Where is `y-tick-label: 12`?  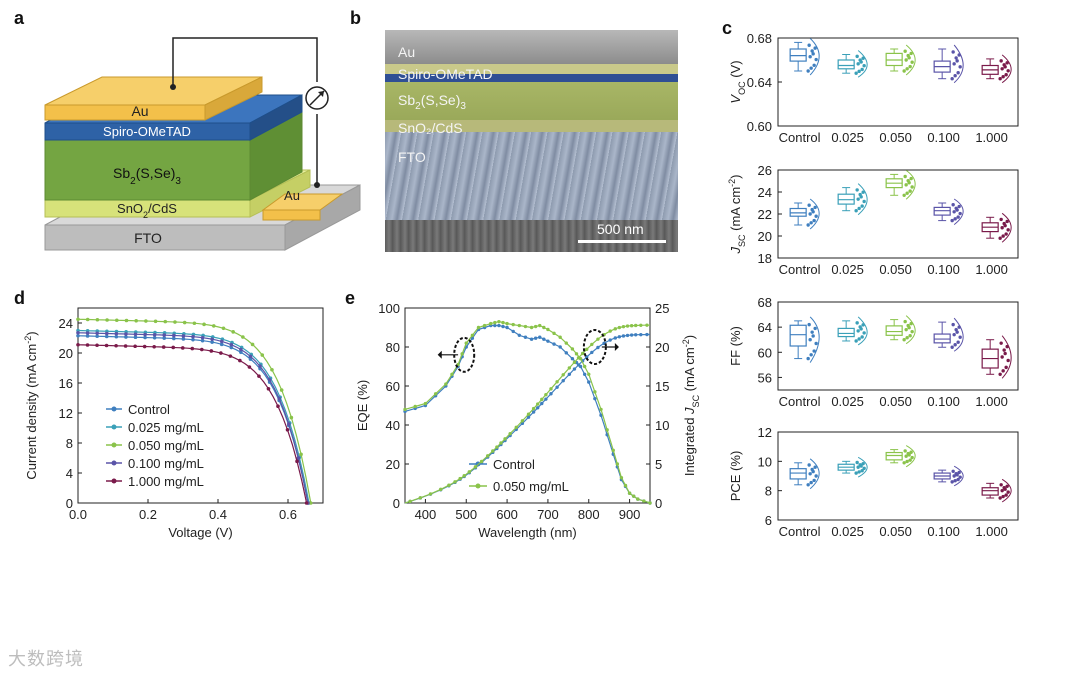
y-tick-label: 12 is located at coordinates (66, 413).